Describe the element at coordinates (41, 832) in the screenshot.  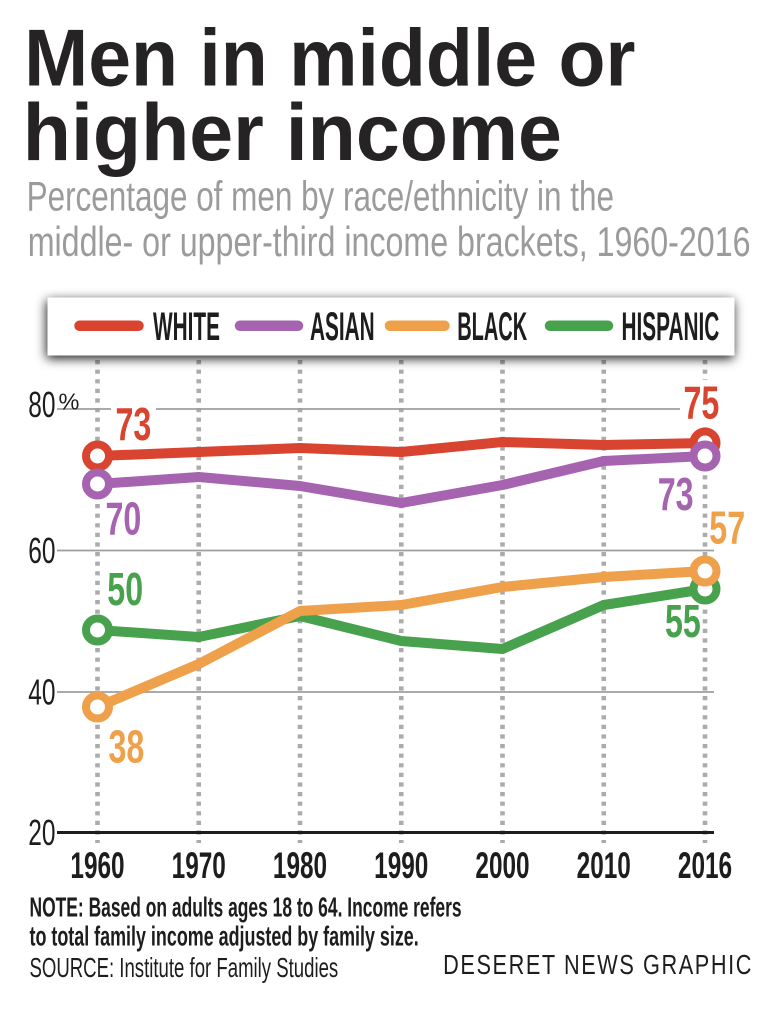
I see `svg-text: 20` at that location.